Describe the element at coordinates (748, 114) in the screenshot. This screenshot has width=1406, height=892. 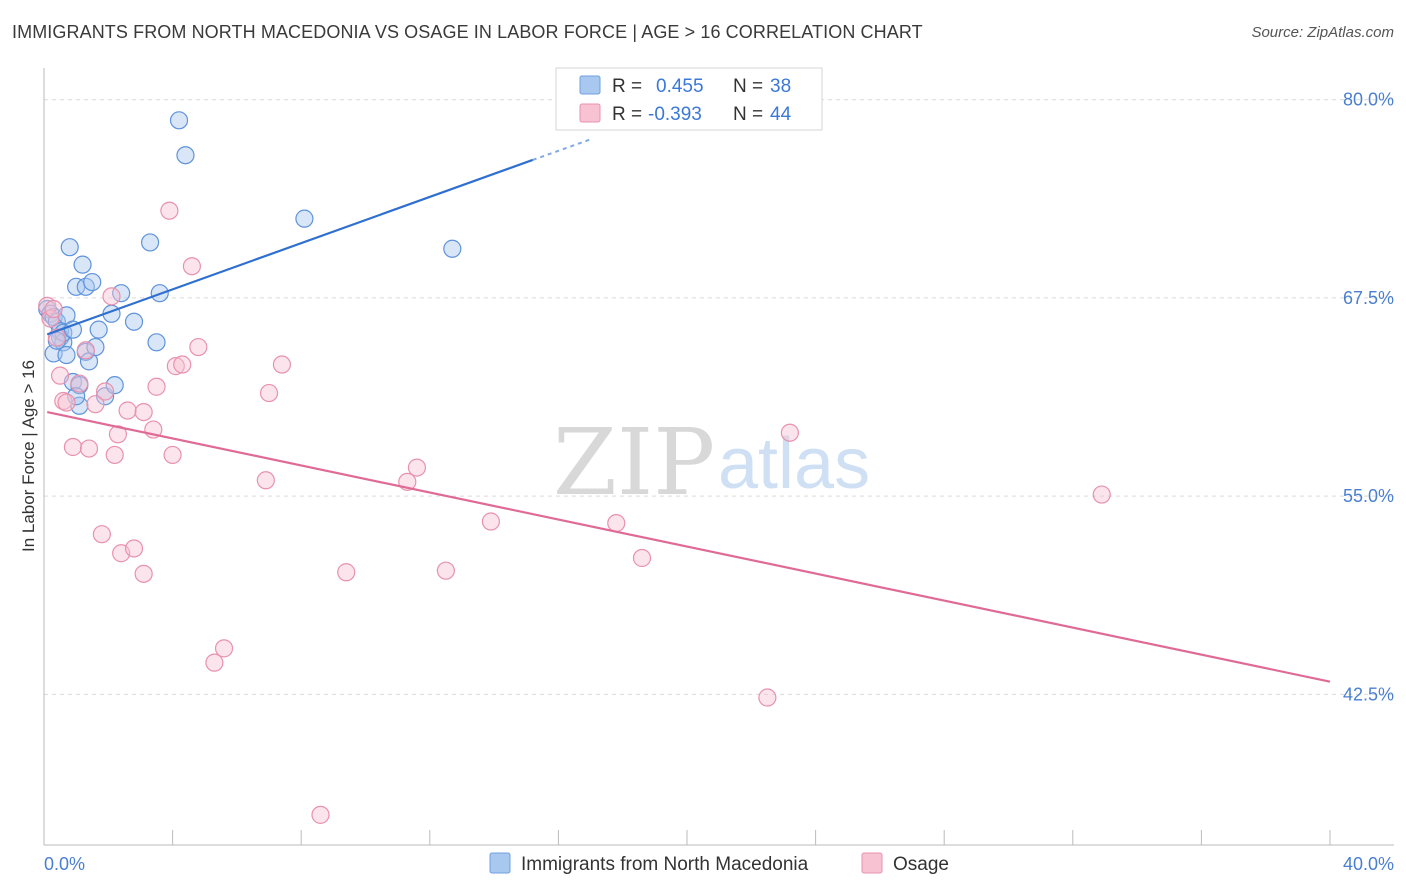
I see `legend-n-label-2: N =` at that location.